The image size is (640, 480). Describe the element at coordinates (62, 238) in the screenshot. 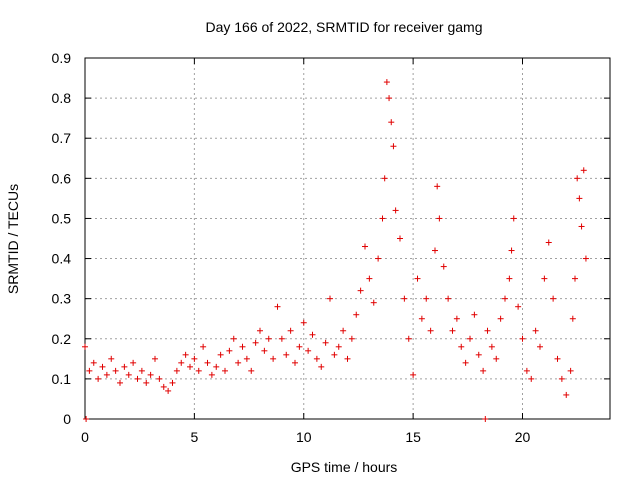

I see `y-tick-labels: 0 0.1 0.2 0.3 0.4 0.5 0.6 0.7 0.8 0.9` at that location.